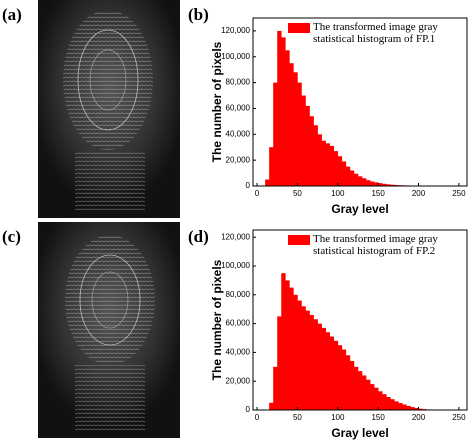 Image resolution: width=474 pixels, height=441 pixels. What do you see at coordinates (338, 193) in the screenshot?
I see `x-tick-label: 100` at bounding box center [338, 193].